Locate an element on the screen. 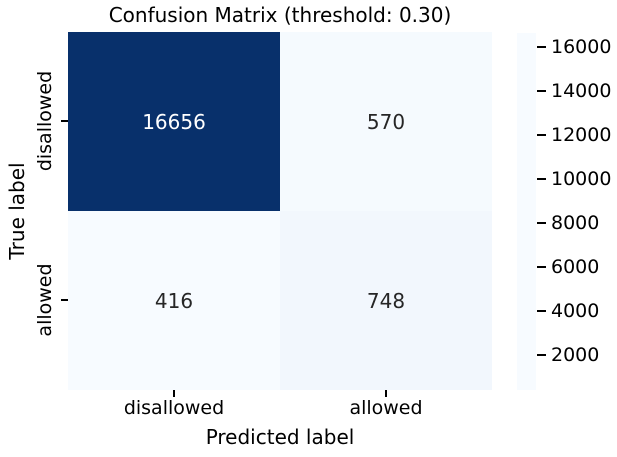 This screenshot has width=617, height=457. colorbar-tick-label: 4000 is located at coordinates (575, 311).